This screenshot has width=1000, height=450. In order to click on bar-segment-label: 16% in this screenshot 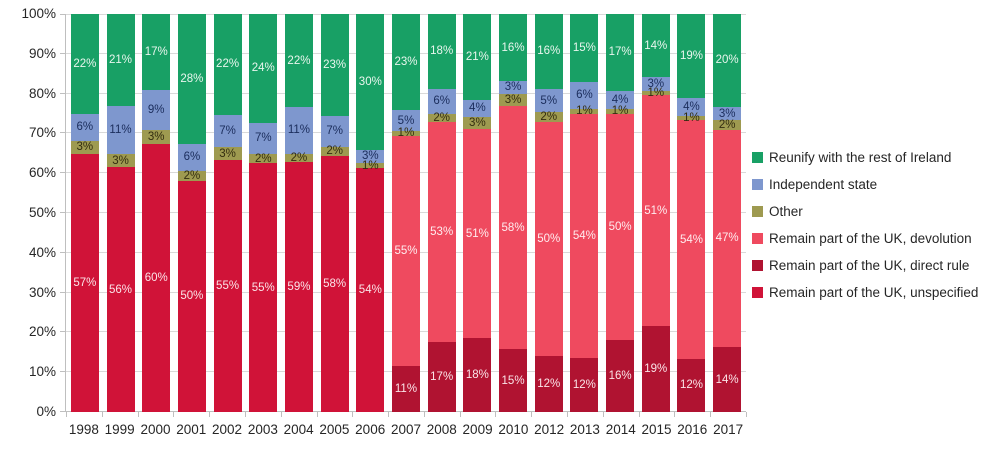, I will do `click(620, 375)`.